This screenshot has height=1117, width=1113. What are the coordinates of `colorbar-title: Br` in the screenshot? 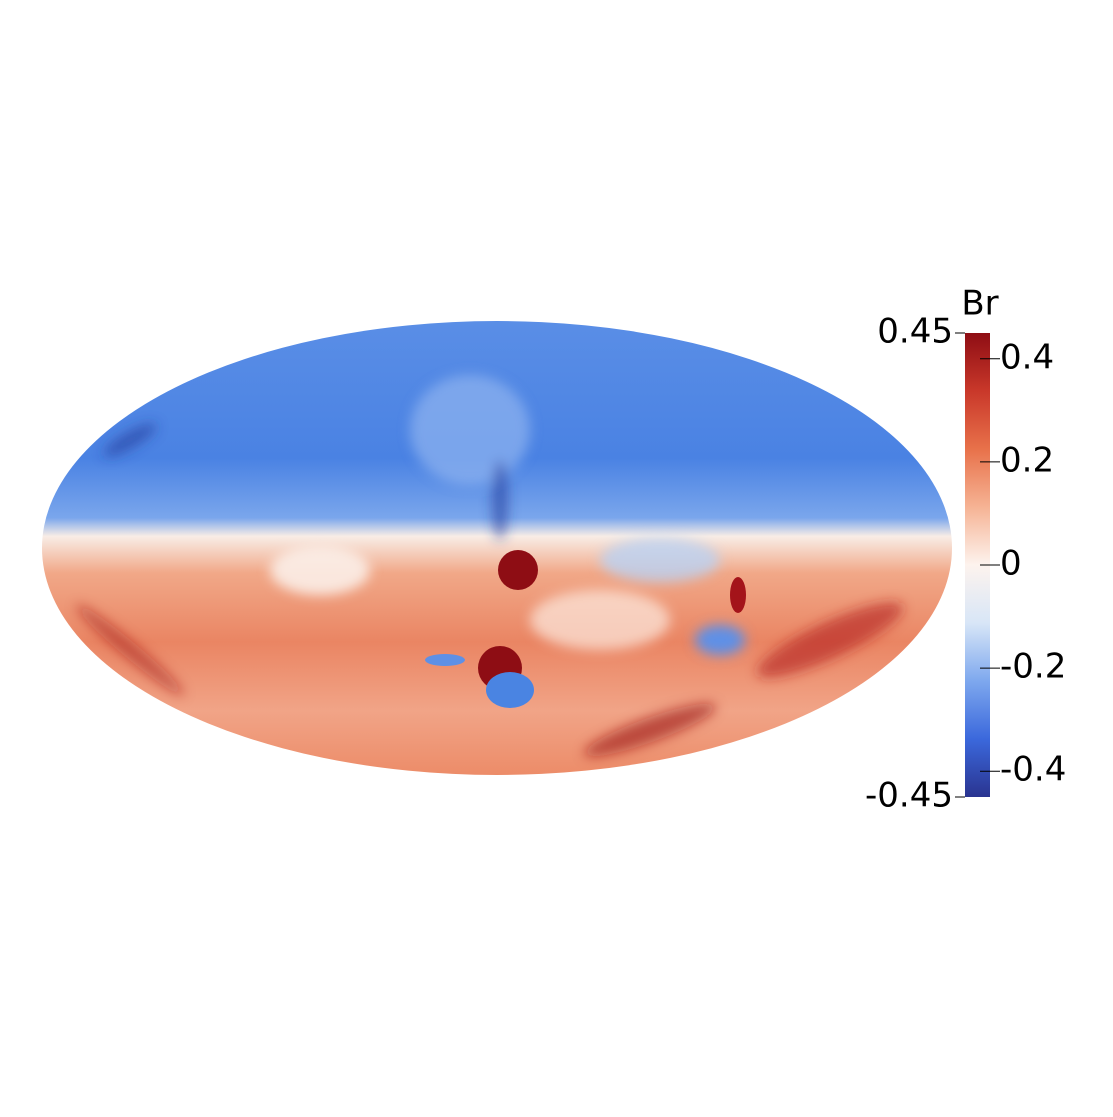 It's located at (979, 304).